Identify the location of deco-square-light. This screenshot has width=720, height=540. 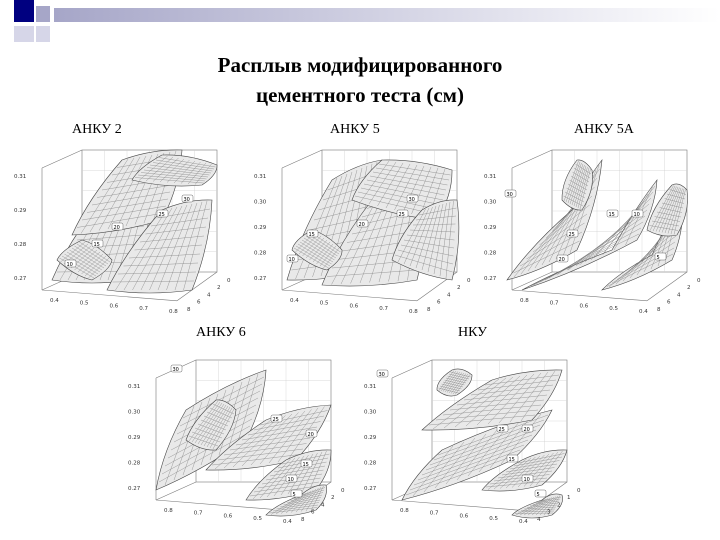
(43, 34).